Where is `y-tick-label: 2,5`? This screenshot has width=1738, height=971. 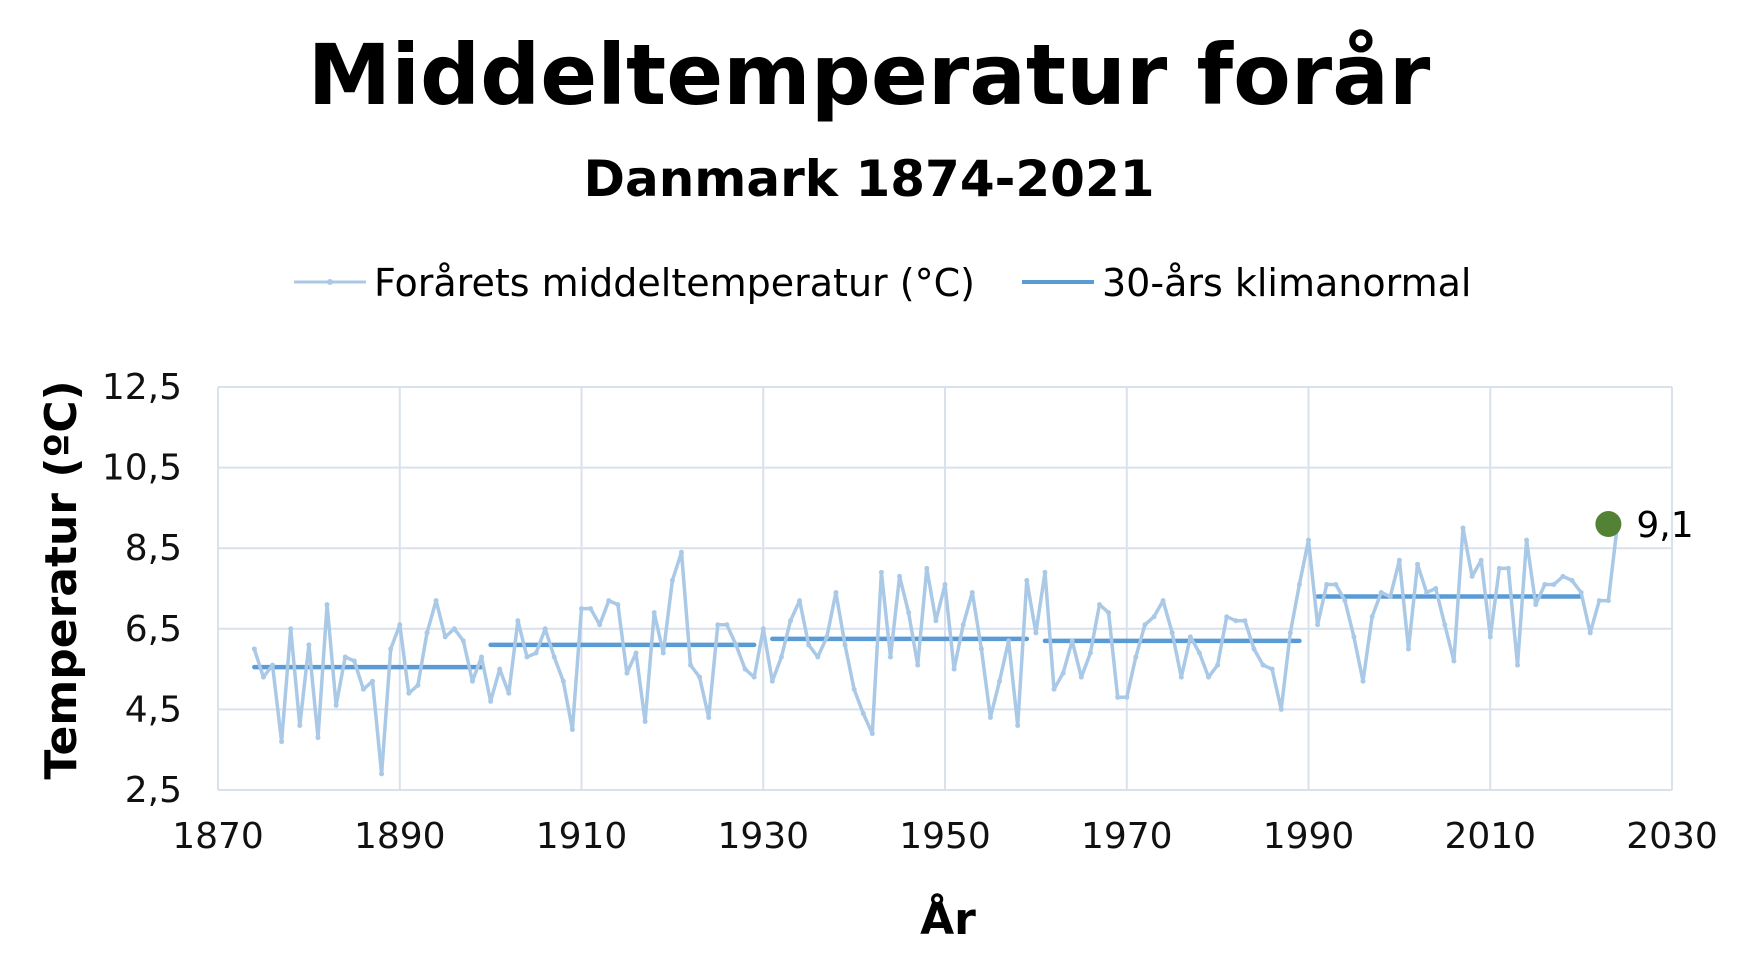
y-tick-label: 2,5 is located at coordinates (153, 790).